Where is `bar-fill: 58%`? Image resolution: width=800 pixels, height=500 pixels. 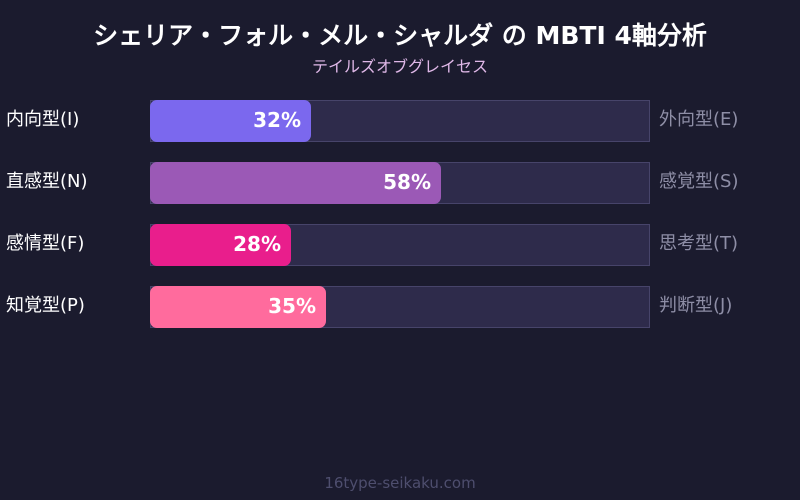
bar-fill: 58% is located at coordinates (295, 183).